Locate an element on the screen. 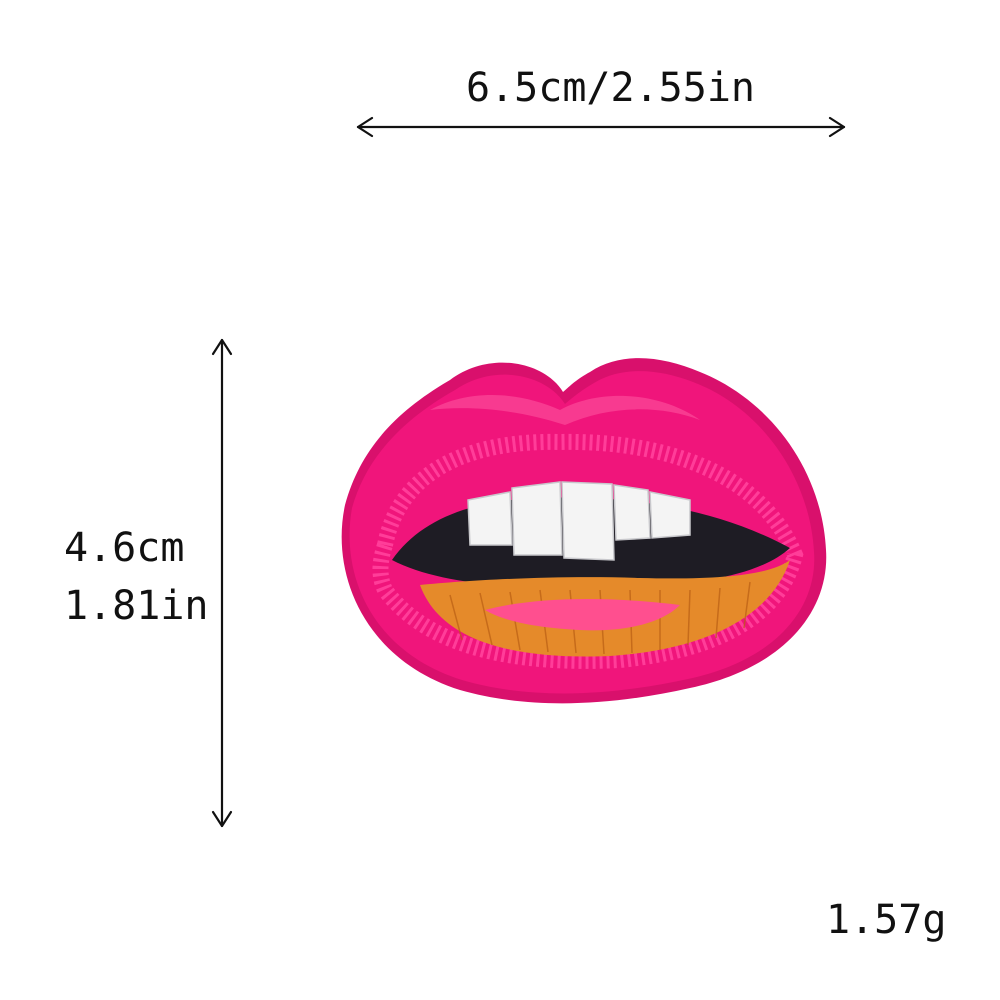 The image size is (1000, 1000). width-dimension-label: 6.5cm/2.55in is located at coordinates (610, 88).